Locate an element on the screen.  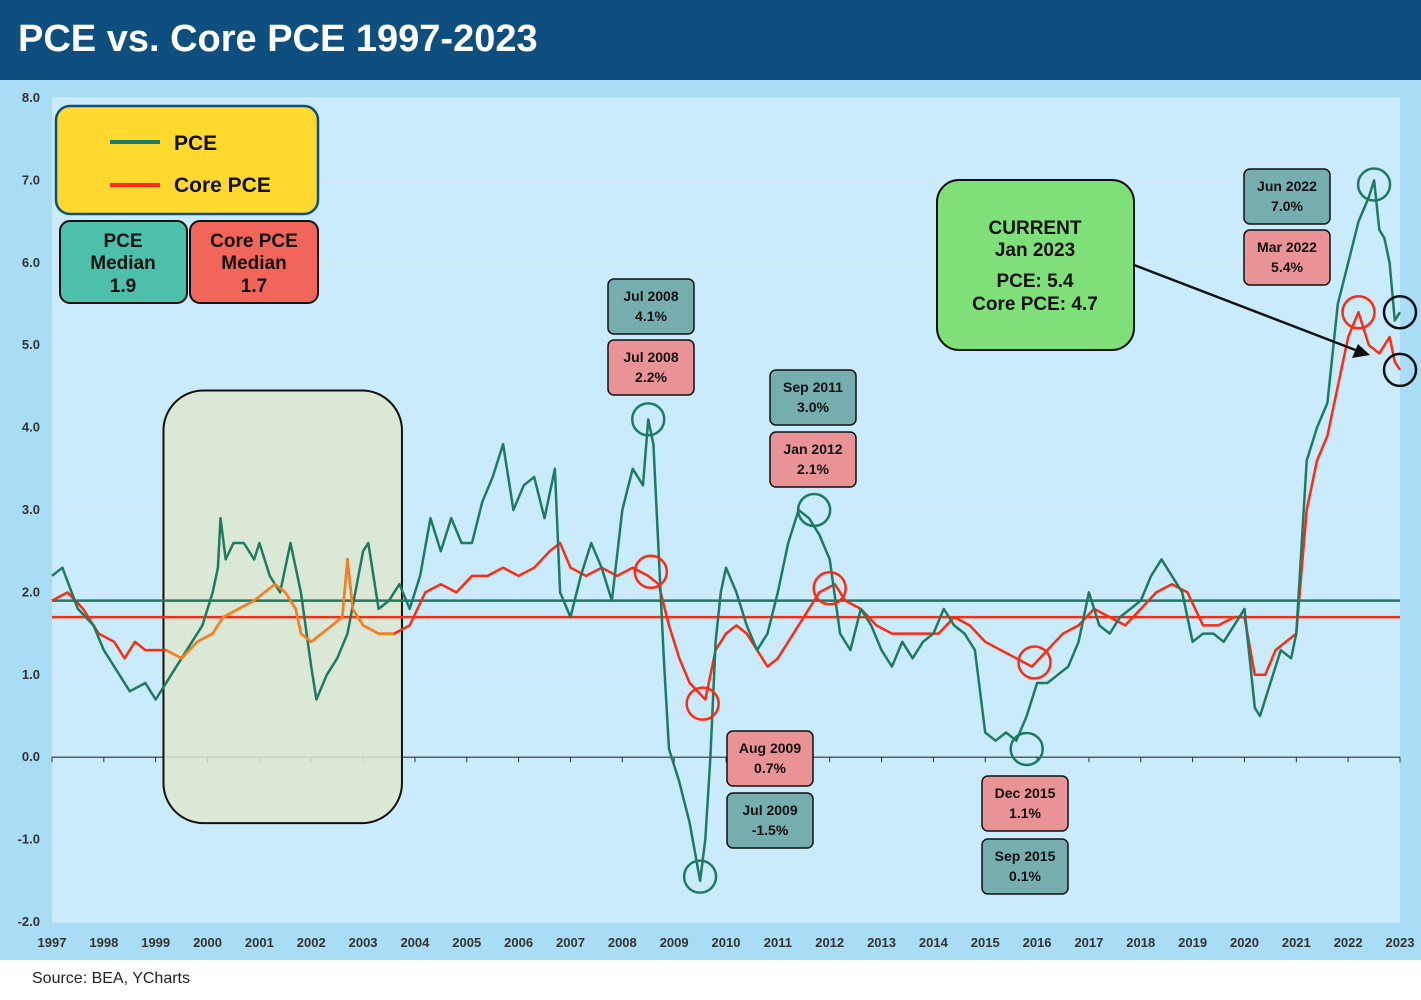
core-median-box: Core PCE Median 1.7 is located at coordinates (254, 262).